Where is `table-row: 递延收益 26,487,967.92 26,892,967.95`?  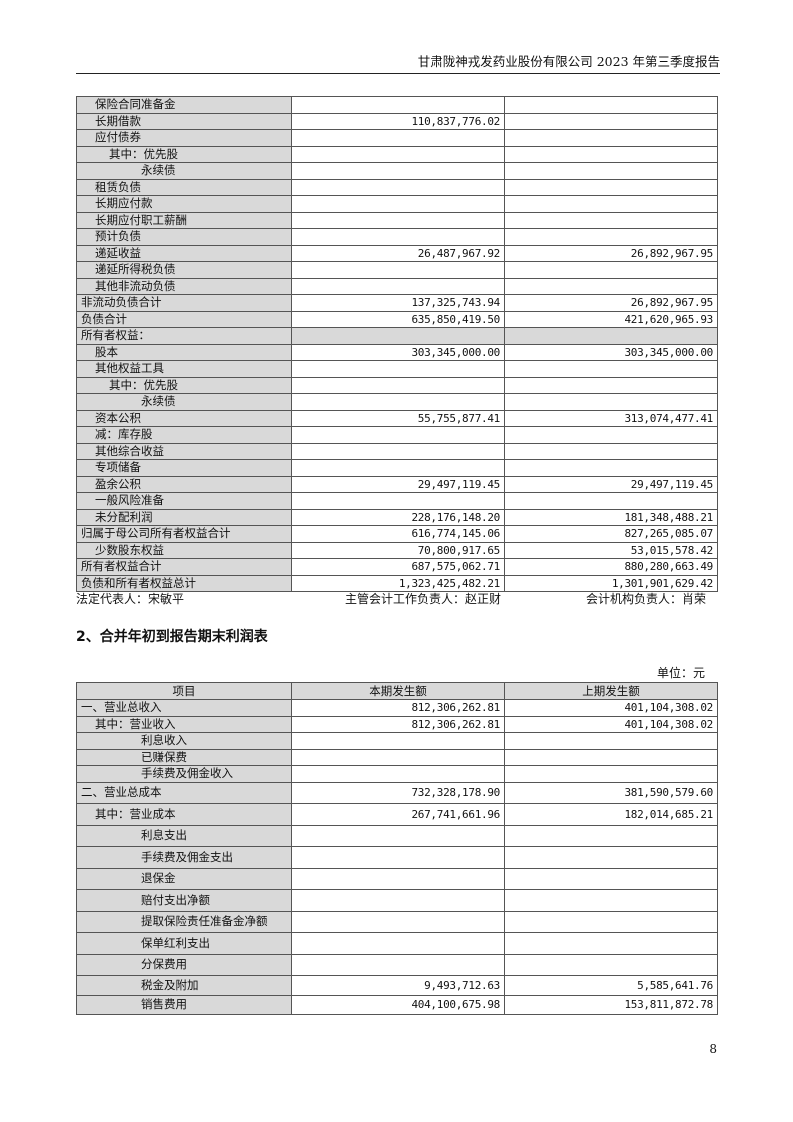
table-row: 递延收益 26,487,967.92 26,892,967.95 is located at coordinates (397, 253).